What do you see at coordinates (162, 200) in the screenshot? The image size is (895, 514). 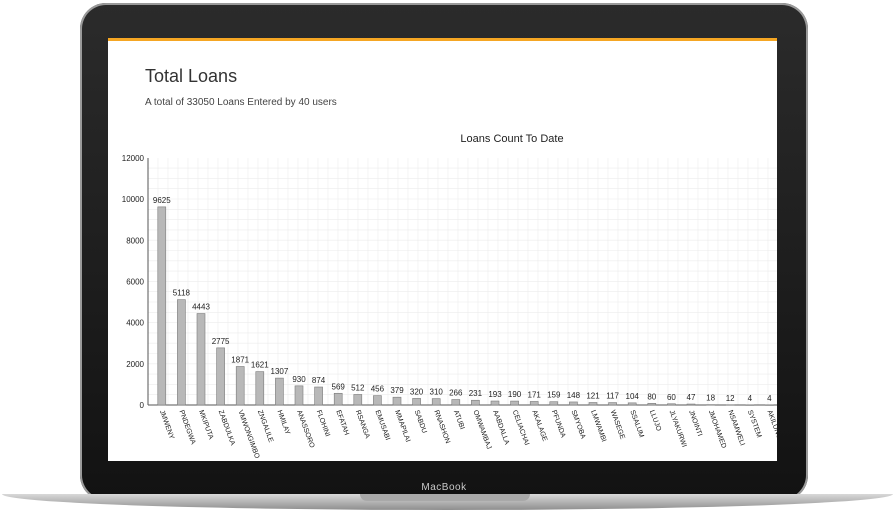 I see `bar-value-label: 9625` at bounding box center [162, 200].